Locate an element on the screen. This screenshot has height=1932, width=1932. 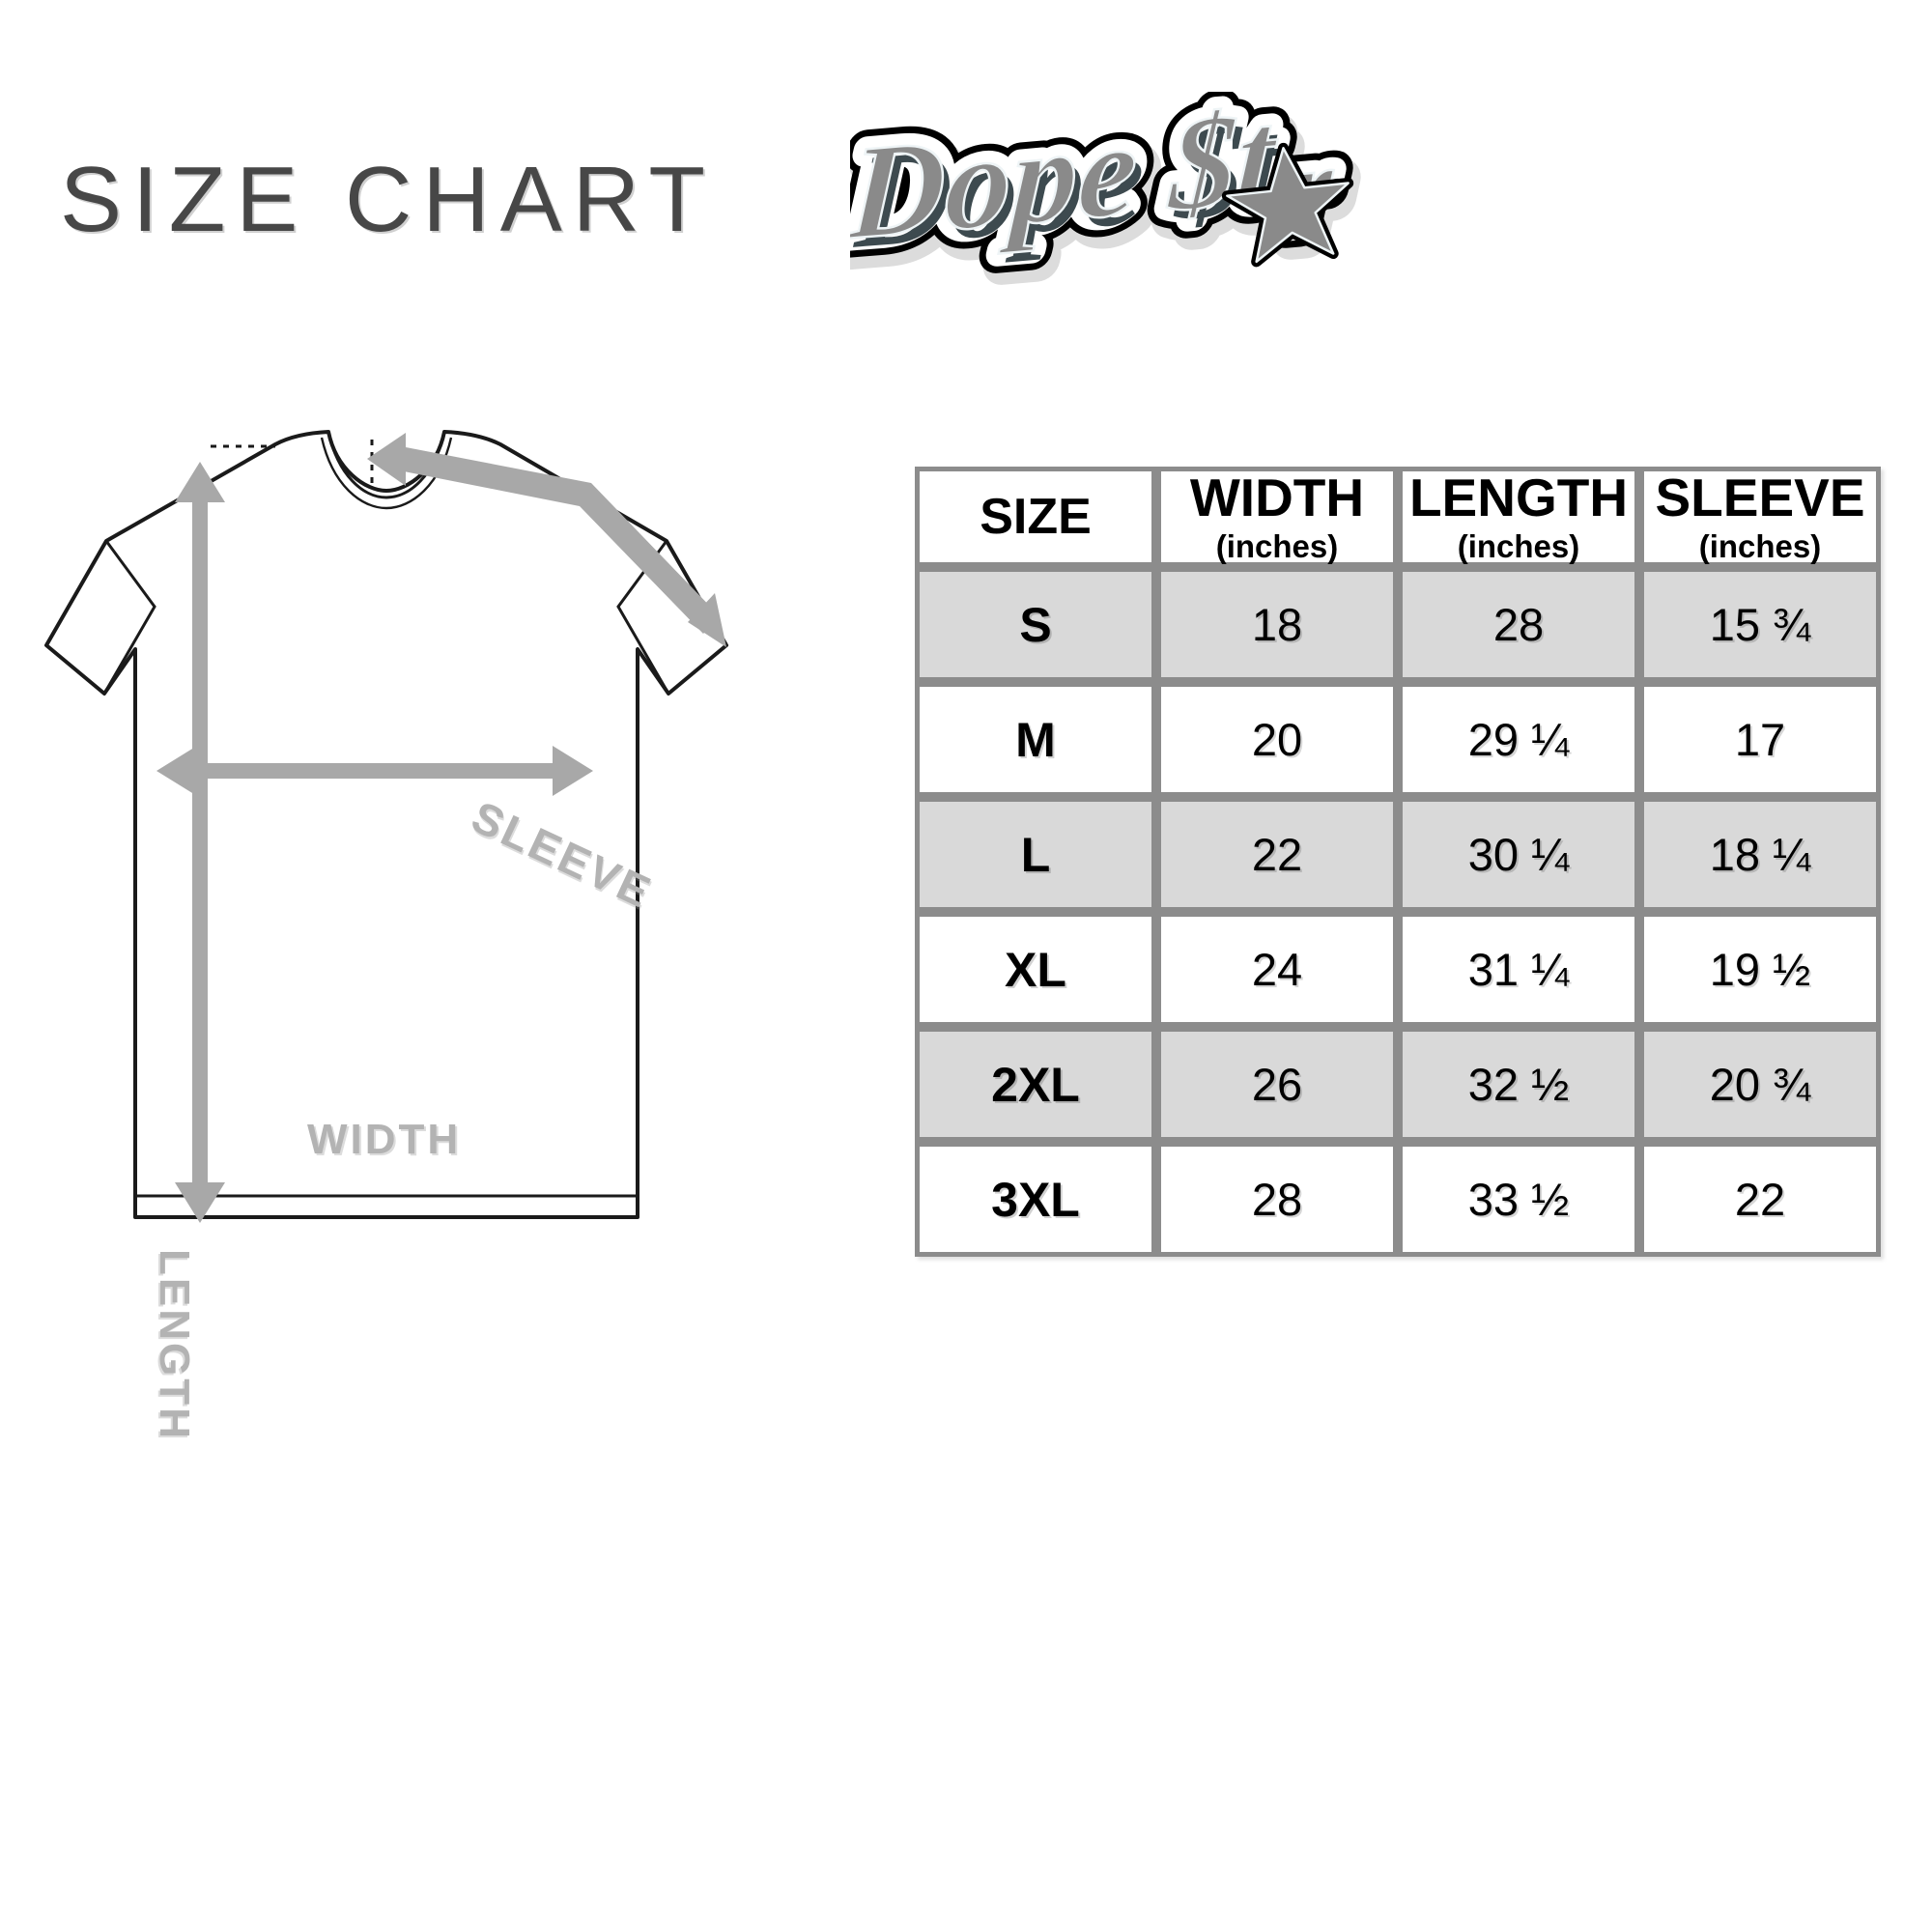
cell-length: 32 ½ is located at coordinates (1518, 1084).